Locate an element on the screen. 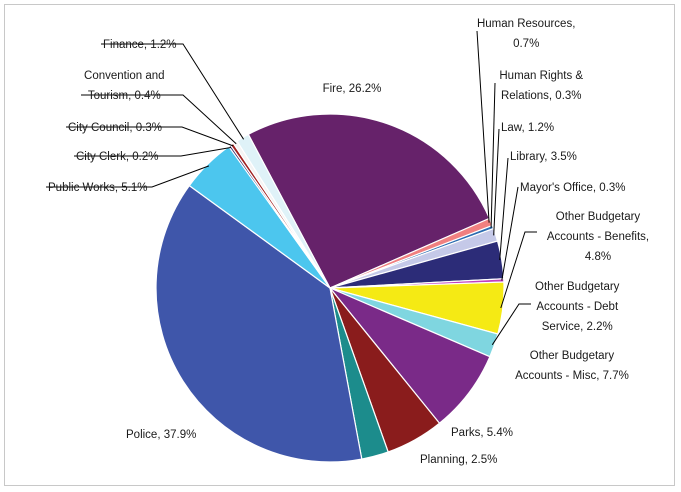 Image resolution: width=681 pixels, height=492 pixels. slice-label-16-line-0: Finance, 1.2% is located at coordinates (140, 45).